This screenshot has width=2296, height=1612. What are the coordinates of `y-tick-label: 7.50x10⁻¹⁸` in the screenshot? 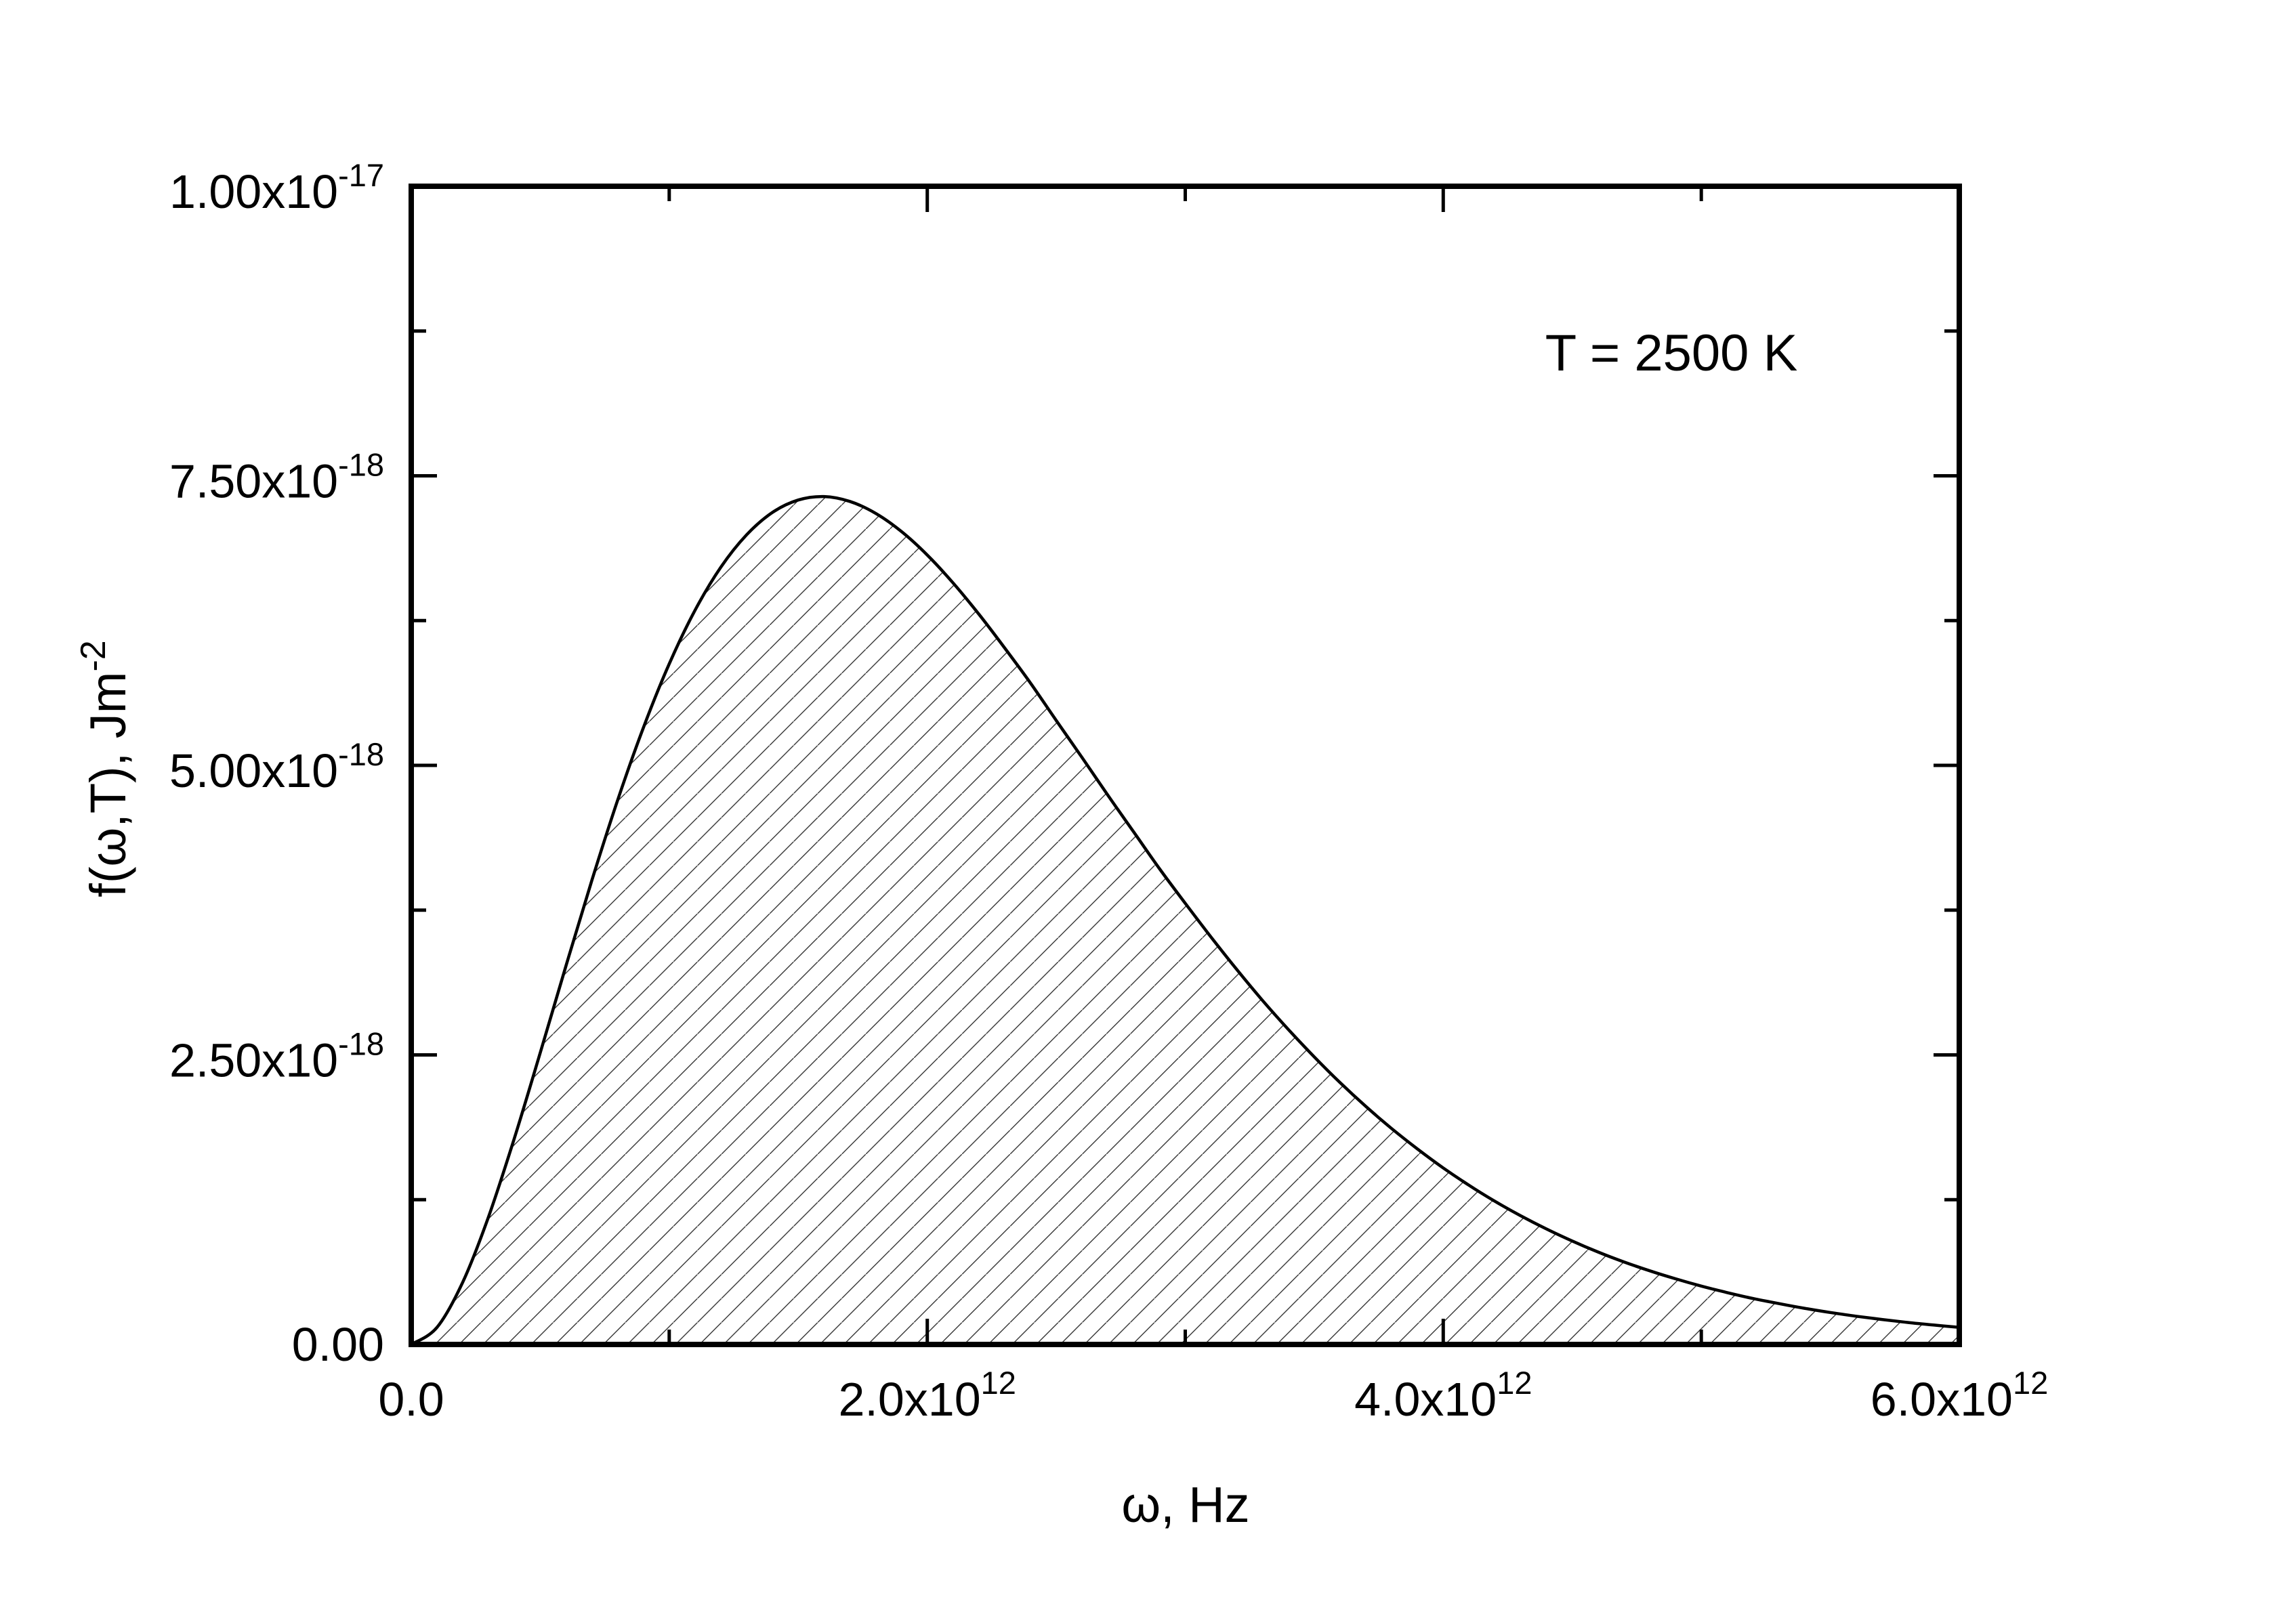 It's located at (276, 478).